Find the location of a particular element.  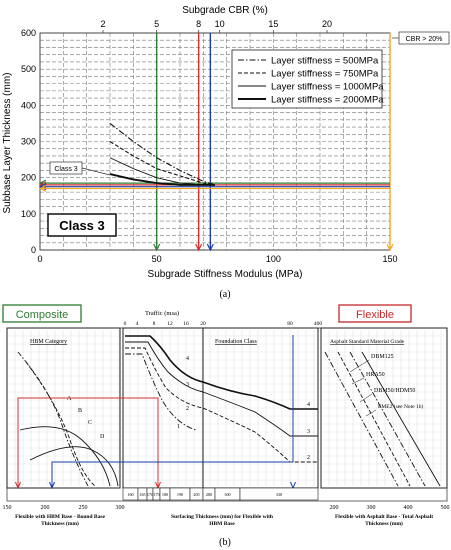

right-ticks: 200 300 400 500 is located at coordinates (390, 508).